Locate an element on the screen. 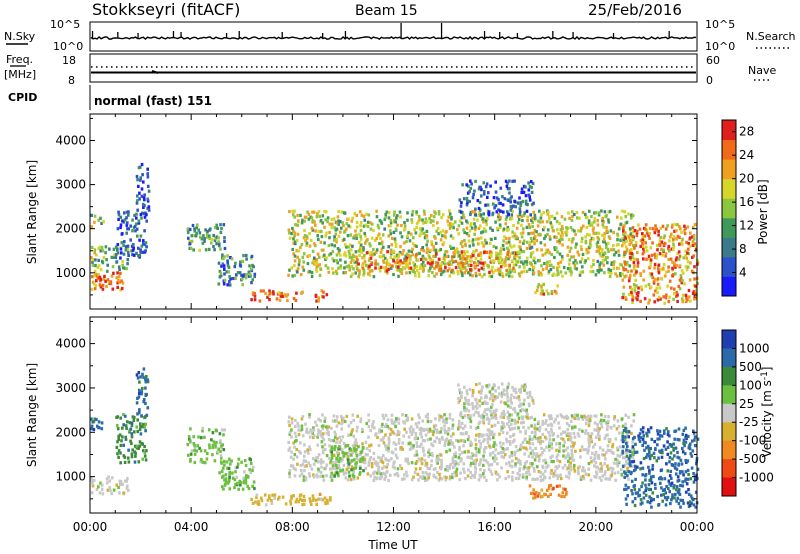 The height and width of the screenshot is (554, 800). velocity-colorbar-tick-label: -1000 is located at coordinates (756, 478).